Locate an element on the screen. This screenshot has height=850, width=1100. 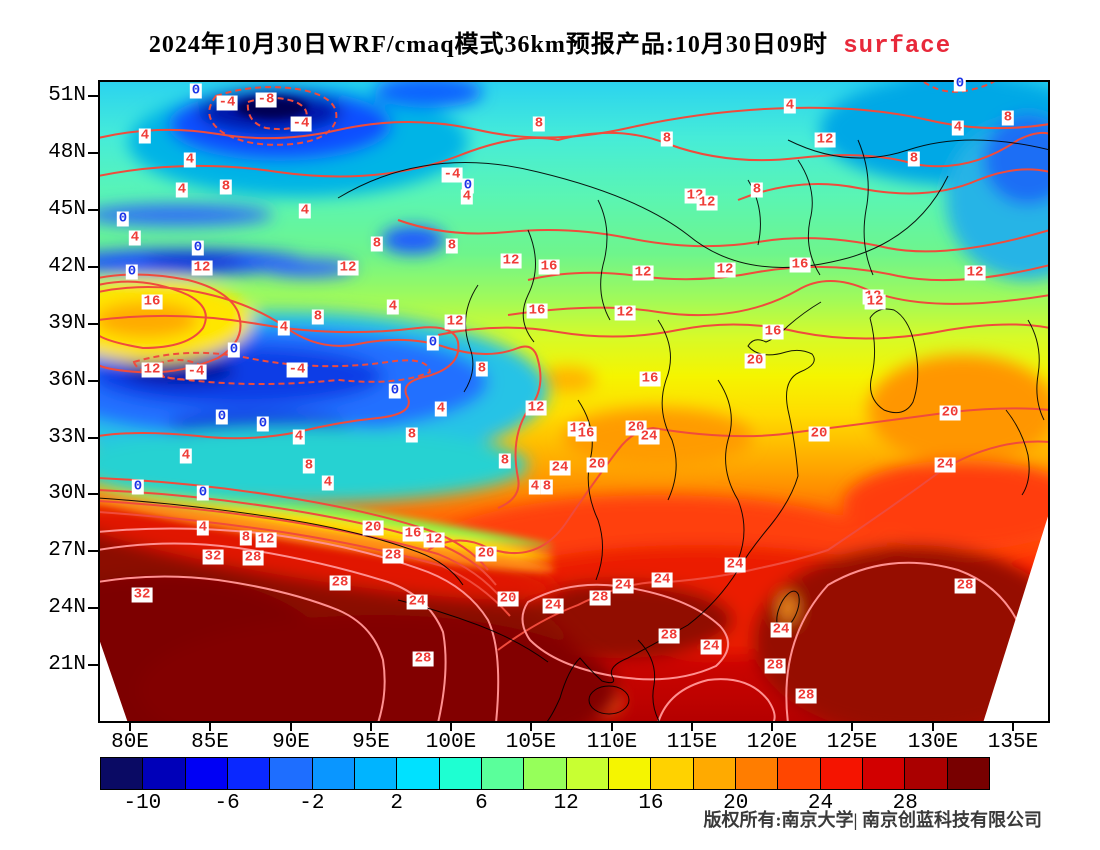
lat-tick-label: 36N is located at coordinates (67, 380).